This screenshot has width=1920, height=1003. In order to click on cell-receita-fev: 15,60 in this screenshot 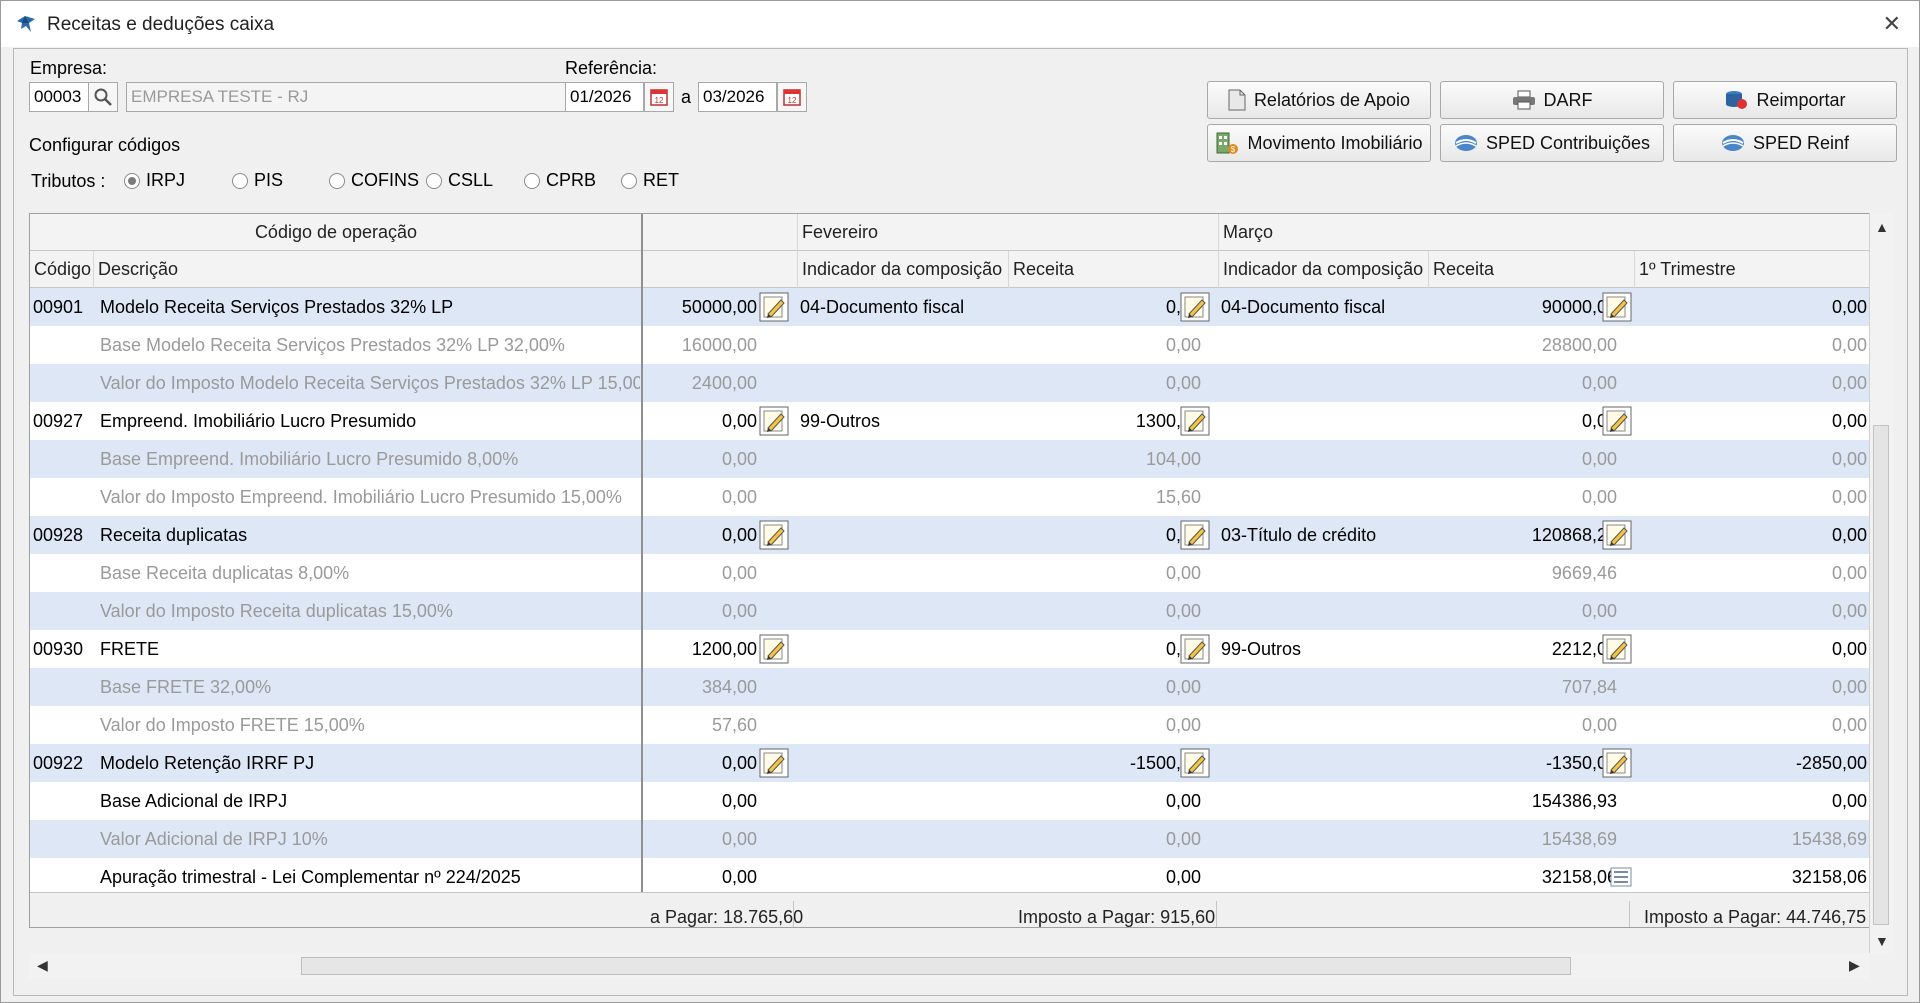, I will do `click(1178, 497)`.